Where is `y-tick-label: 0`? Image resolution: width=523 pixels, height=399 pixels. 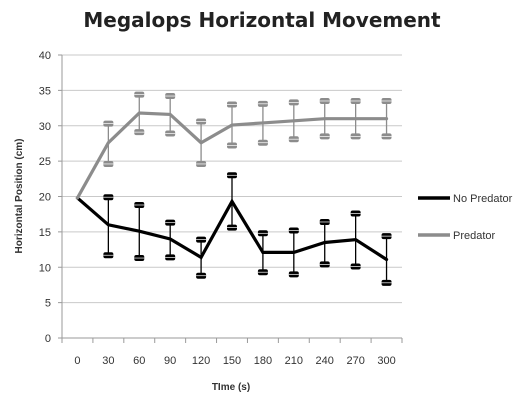 y-tick-label: 0 is located at coordinates (48, 339).